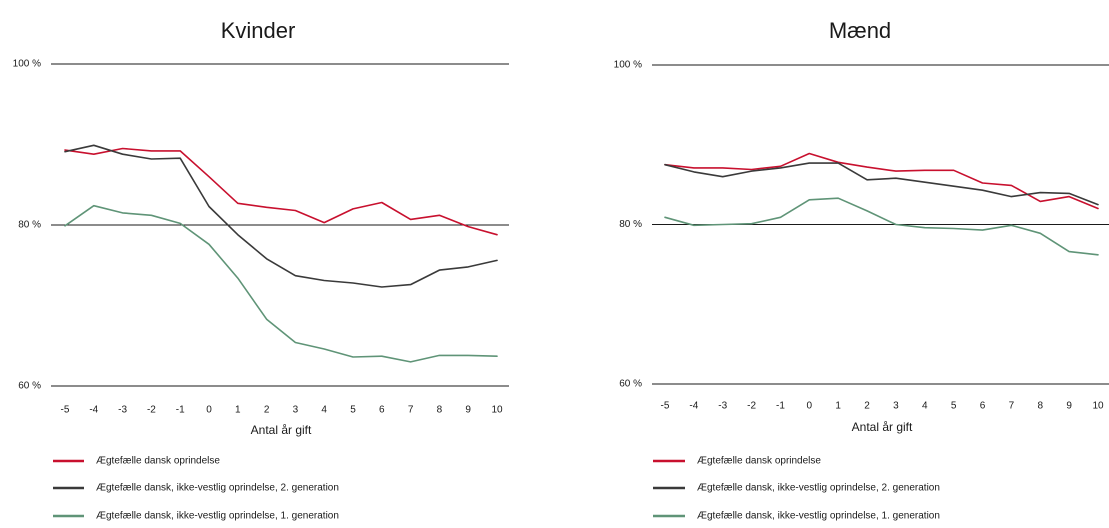 The width and height of the screenshot is (1109, 528). What do you see at coordinates (860, 30) in the screenshot?
I see `chart-title: Mænd` at bounding box center [860, 30].